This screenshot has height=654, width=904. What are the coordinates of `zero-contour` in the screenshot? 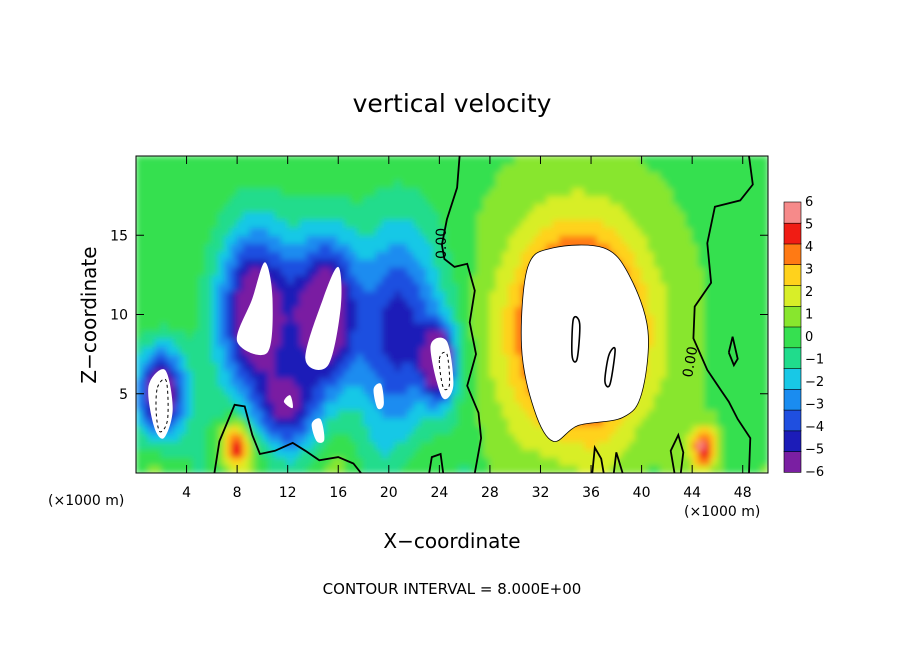 It's located at (733, 352).